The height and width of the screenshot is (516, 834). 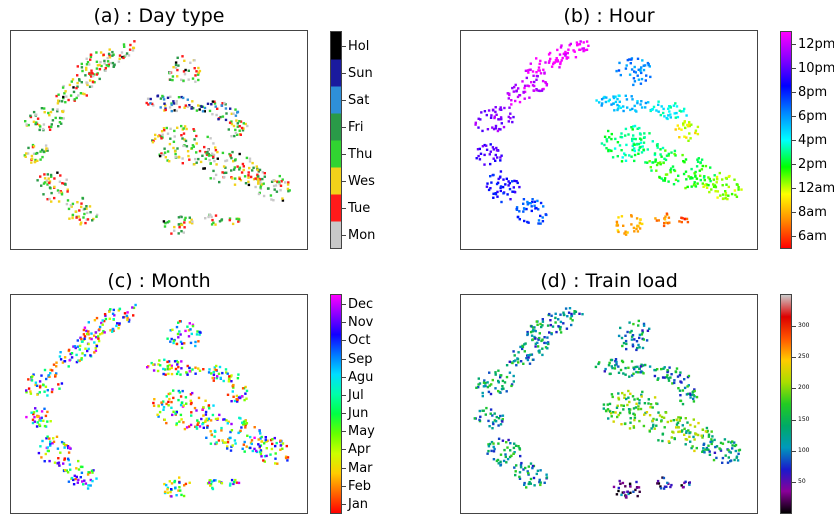 I want to click on panel-a-title: (a) : Day type, so click(x=159, y=16).